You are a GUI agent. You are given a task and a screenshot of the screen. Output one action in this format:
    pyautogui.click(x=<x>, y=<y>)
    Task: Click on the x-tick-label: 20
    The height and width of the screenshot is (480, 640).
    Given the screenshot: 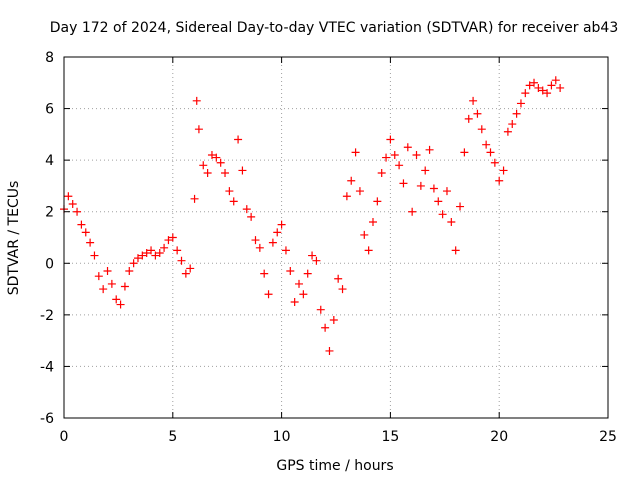 What is the action you would take?
    pyautogui.click(x=499, y=437)
    